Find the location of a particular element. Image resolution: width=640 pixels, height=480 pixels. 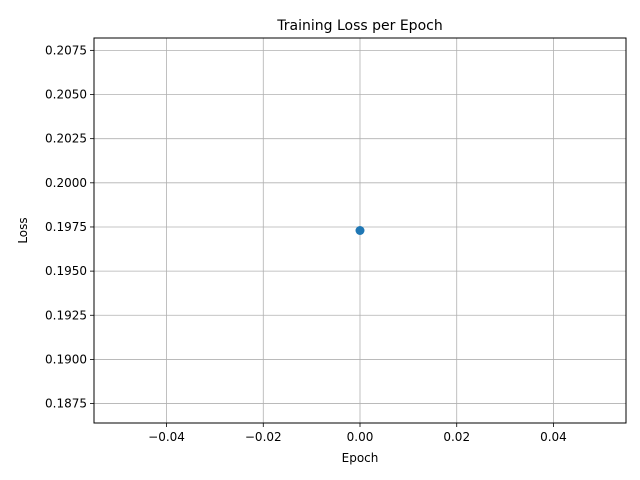

x-tick-label: 0.00 is located at coordinates (360, 437).